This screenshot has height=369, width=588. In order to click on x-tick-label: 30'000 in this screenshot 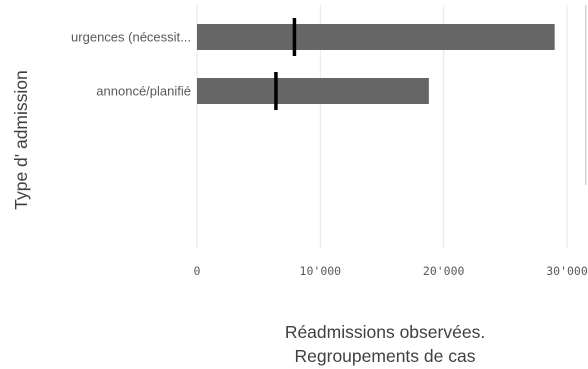, I will do `click(567, 271)`.